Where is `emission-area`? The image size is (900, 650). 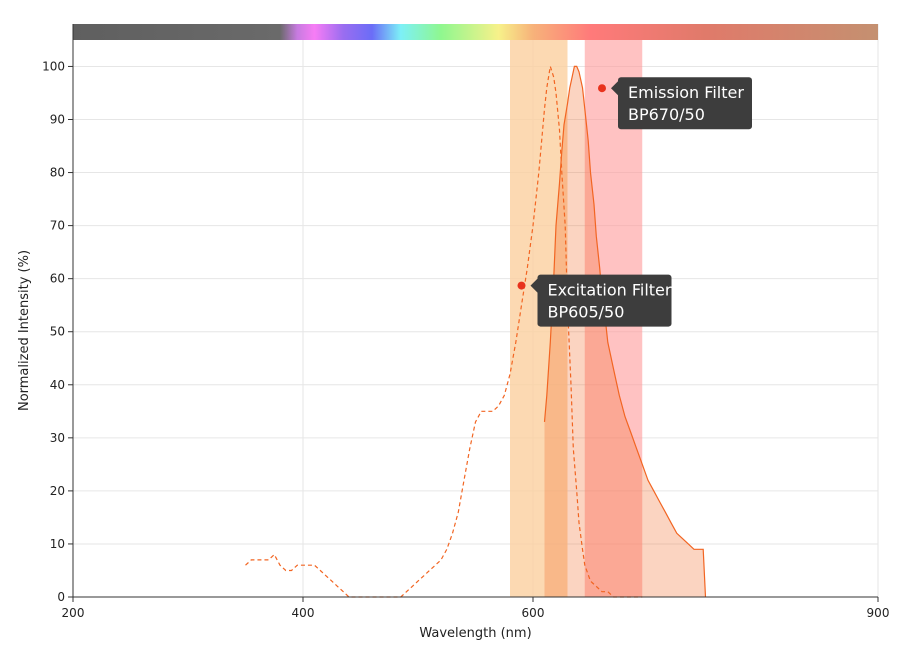 emission-area is located at coordinates (625, 331).